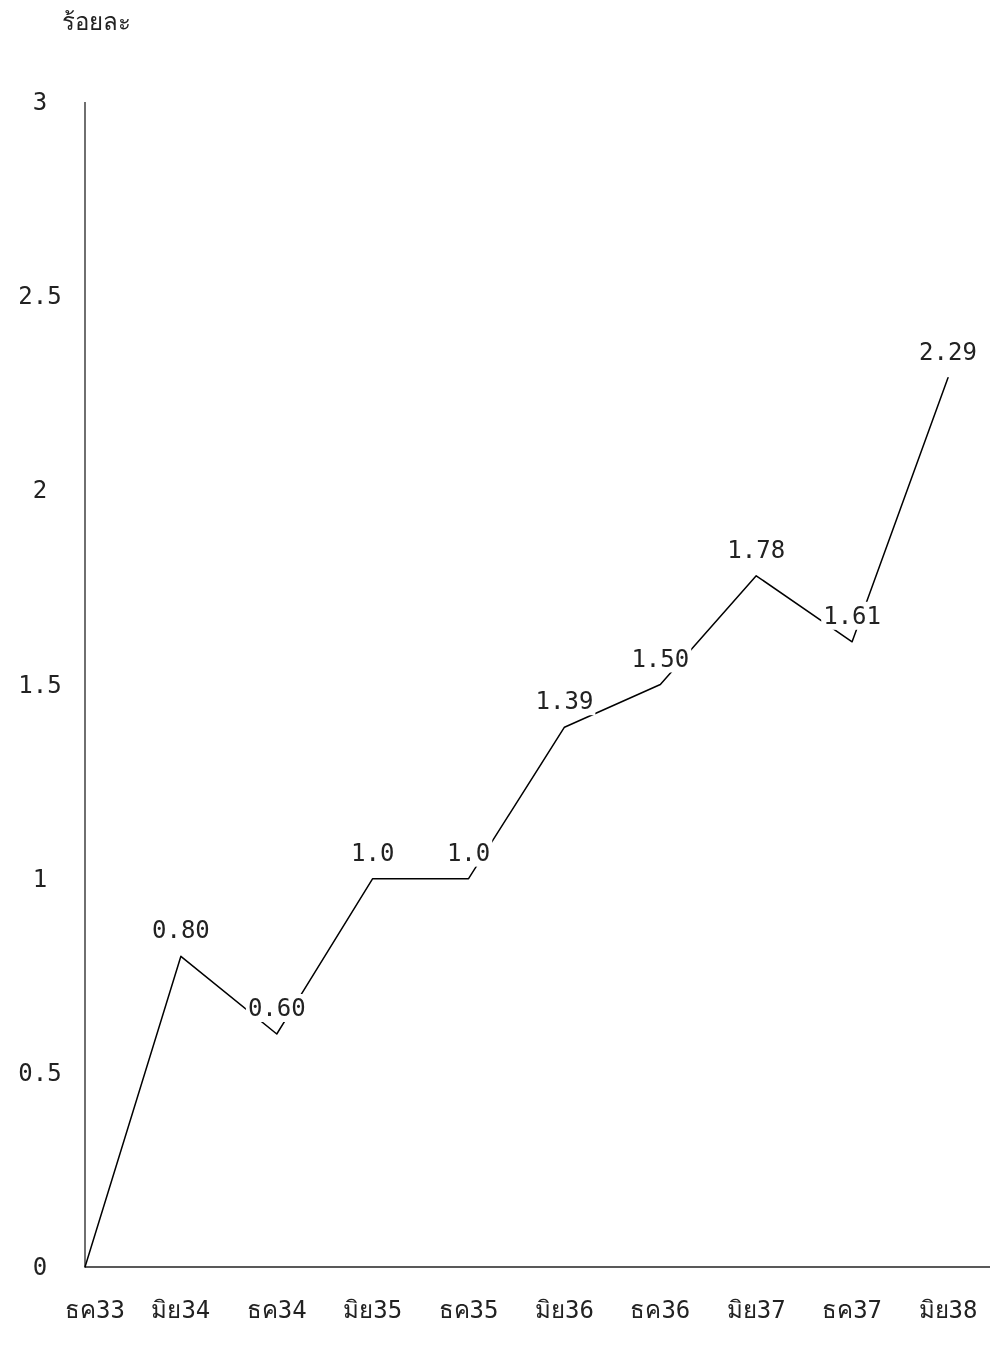  I want to click on y-tick-label: 2, so click(40, 490).